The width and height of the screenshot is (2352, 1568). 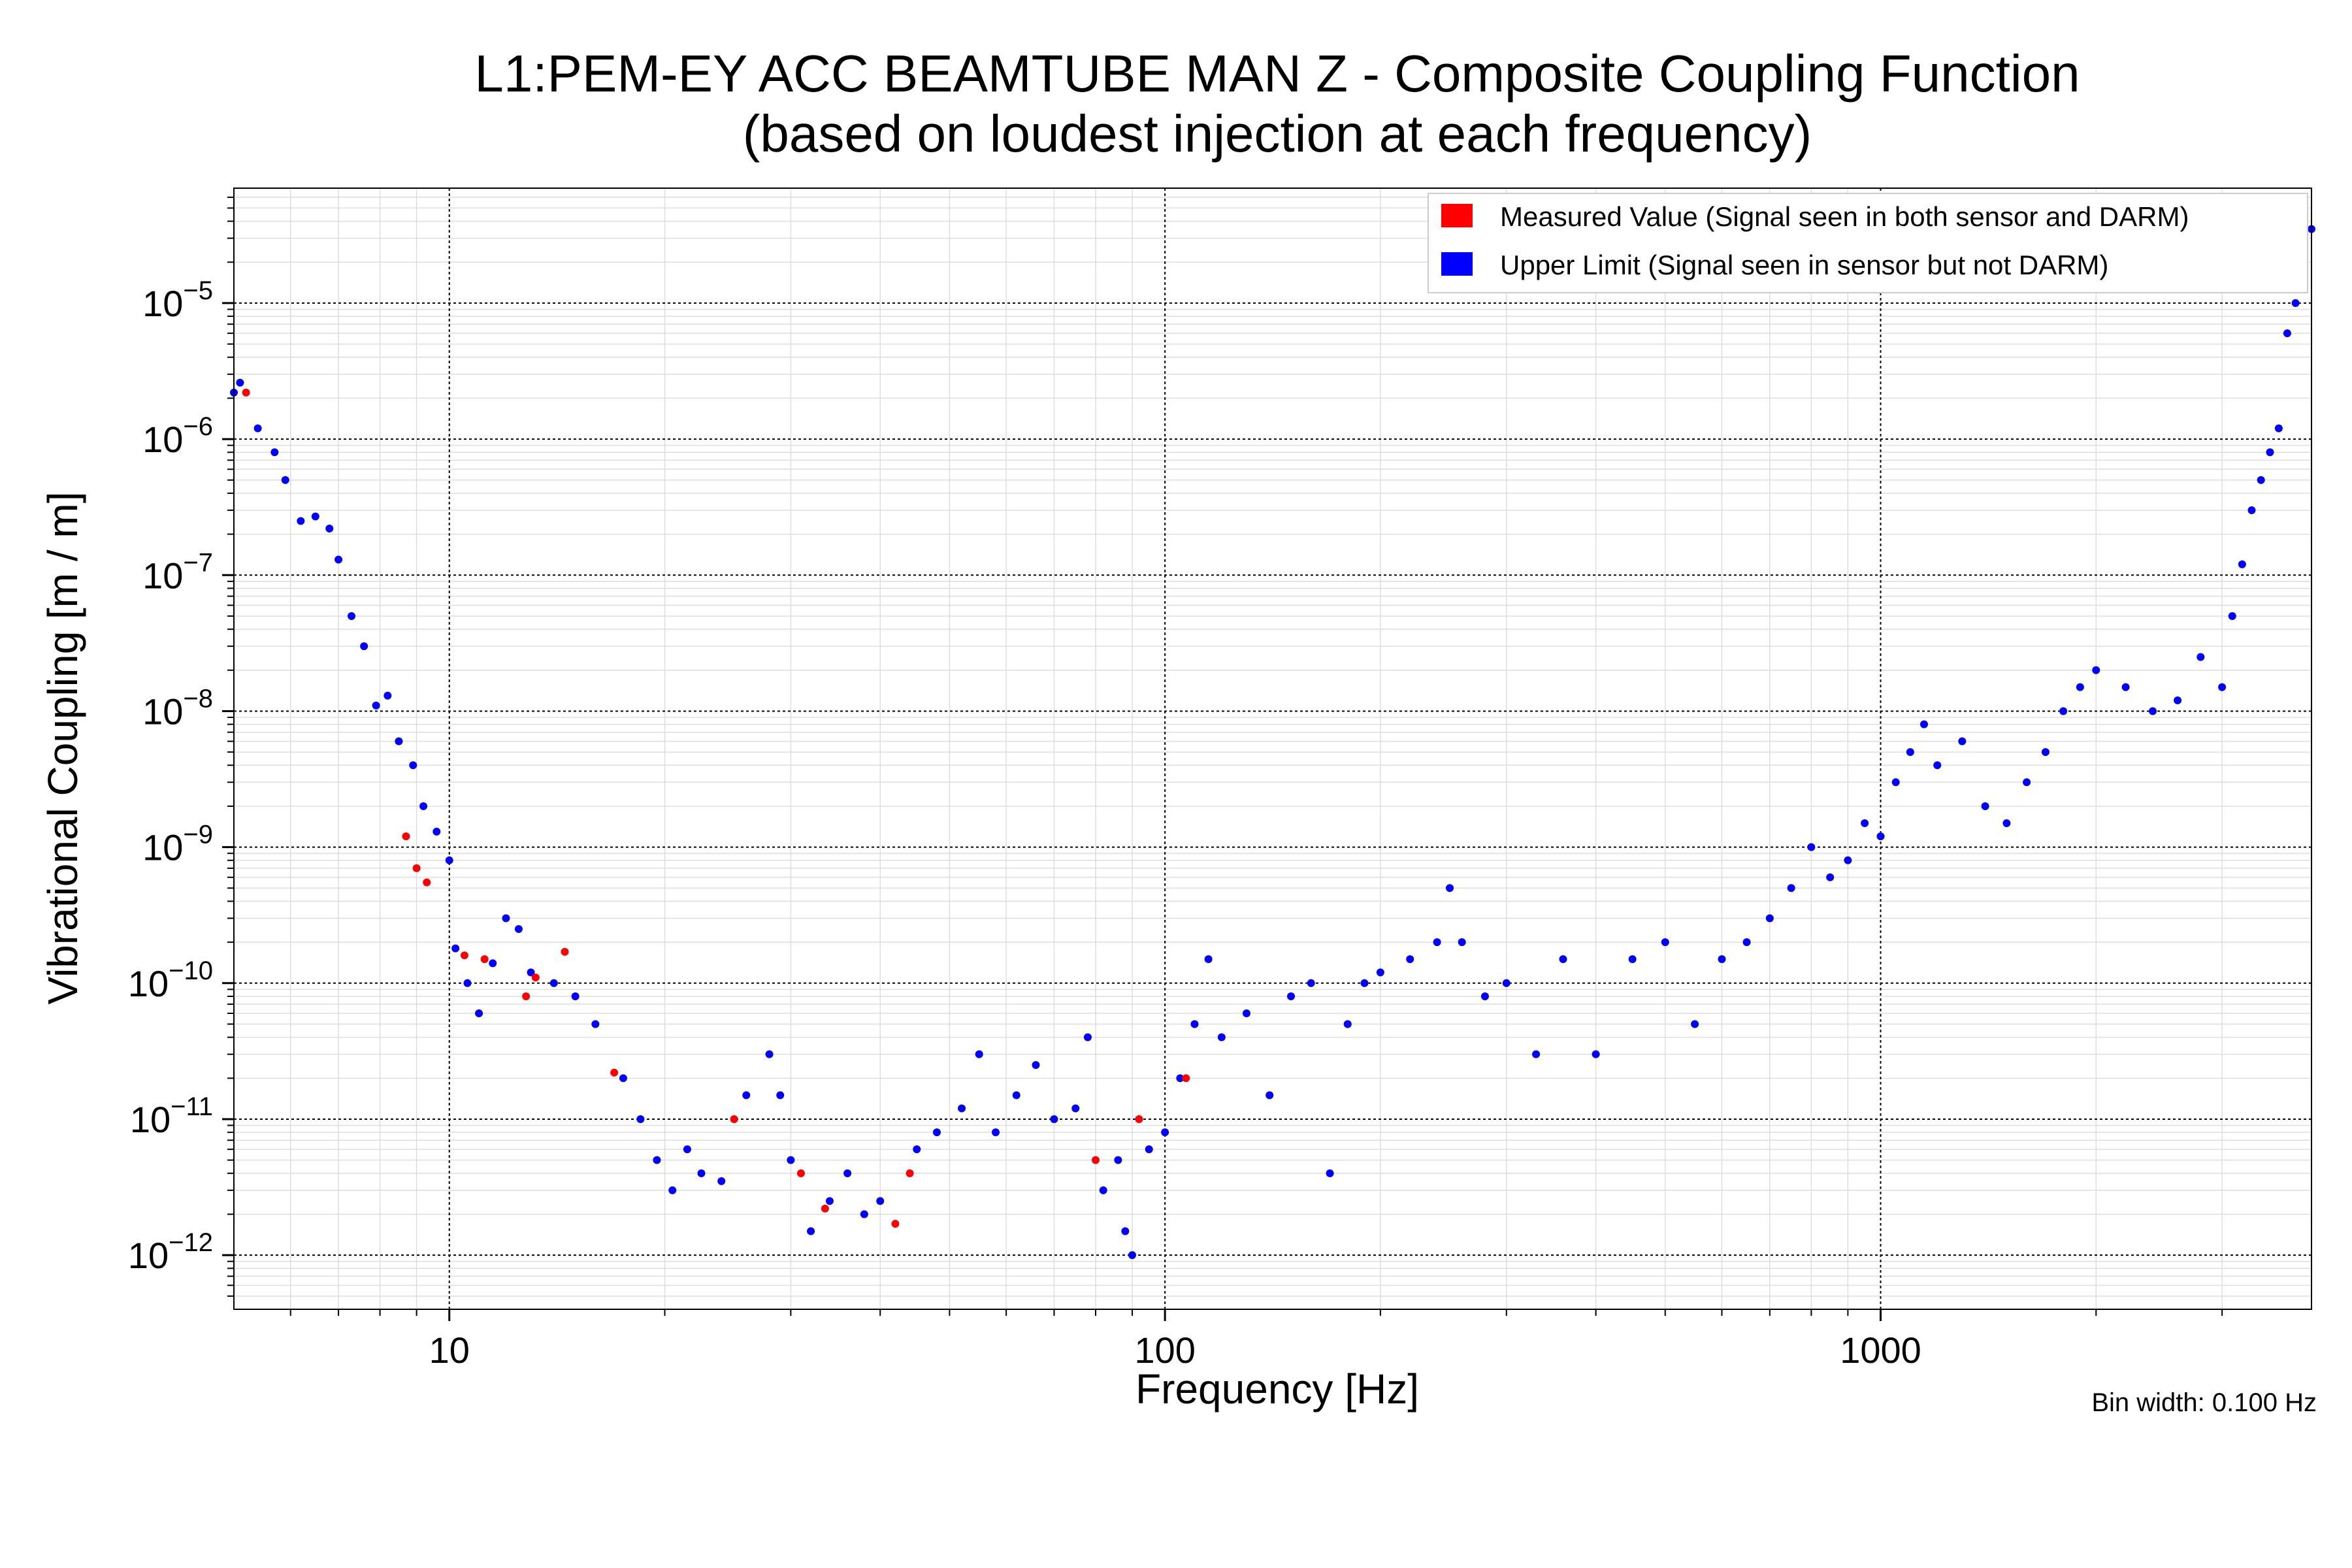 I want to click on y-tick-label: 10⁻⁹, so click(x=177, y=844).